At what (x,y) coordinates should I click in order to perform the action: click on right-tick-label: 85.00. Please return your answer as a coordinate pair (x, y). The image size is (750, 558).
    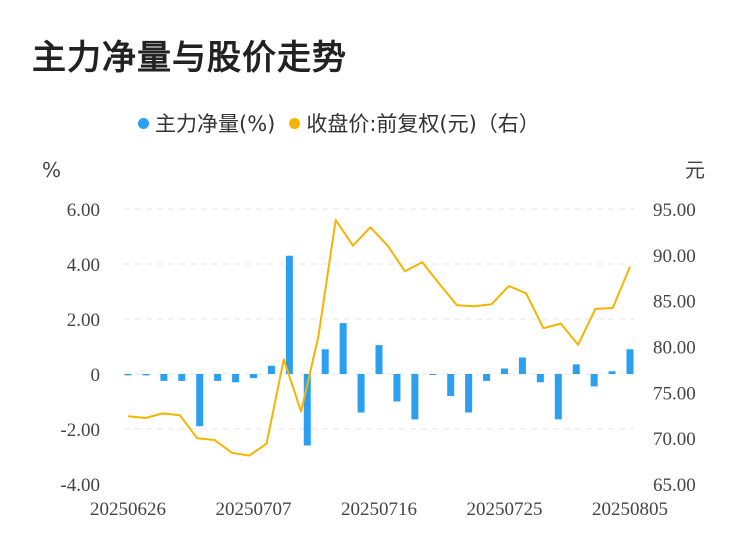
    Looking at the image, I should click on (674, 302).